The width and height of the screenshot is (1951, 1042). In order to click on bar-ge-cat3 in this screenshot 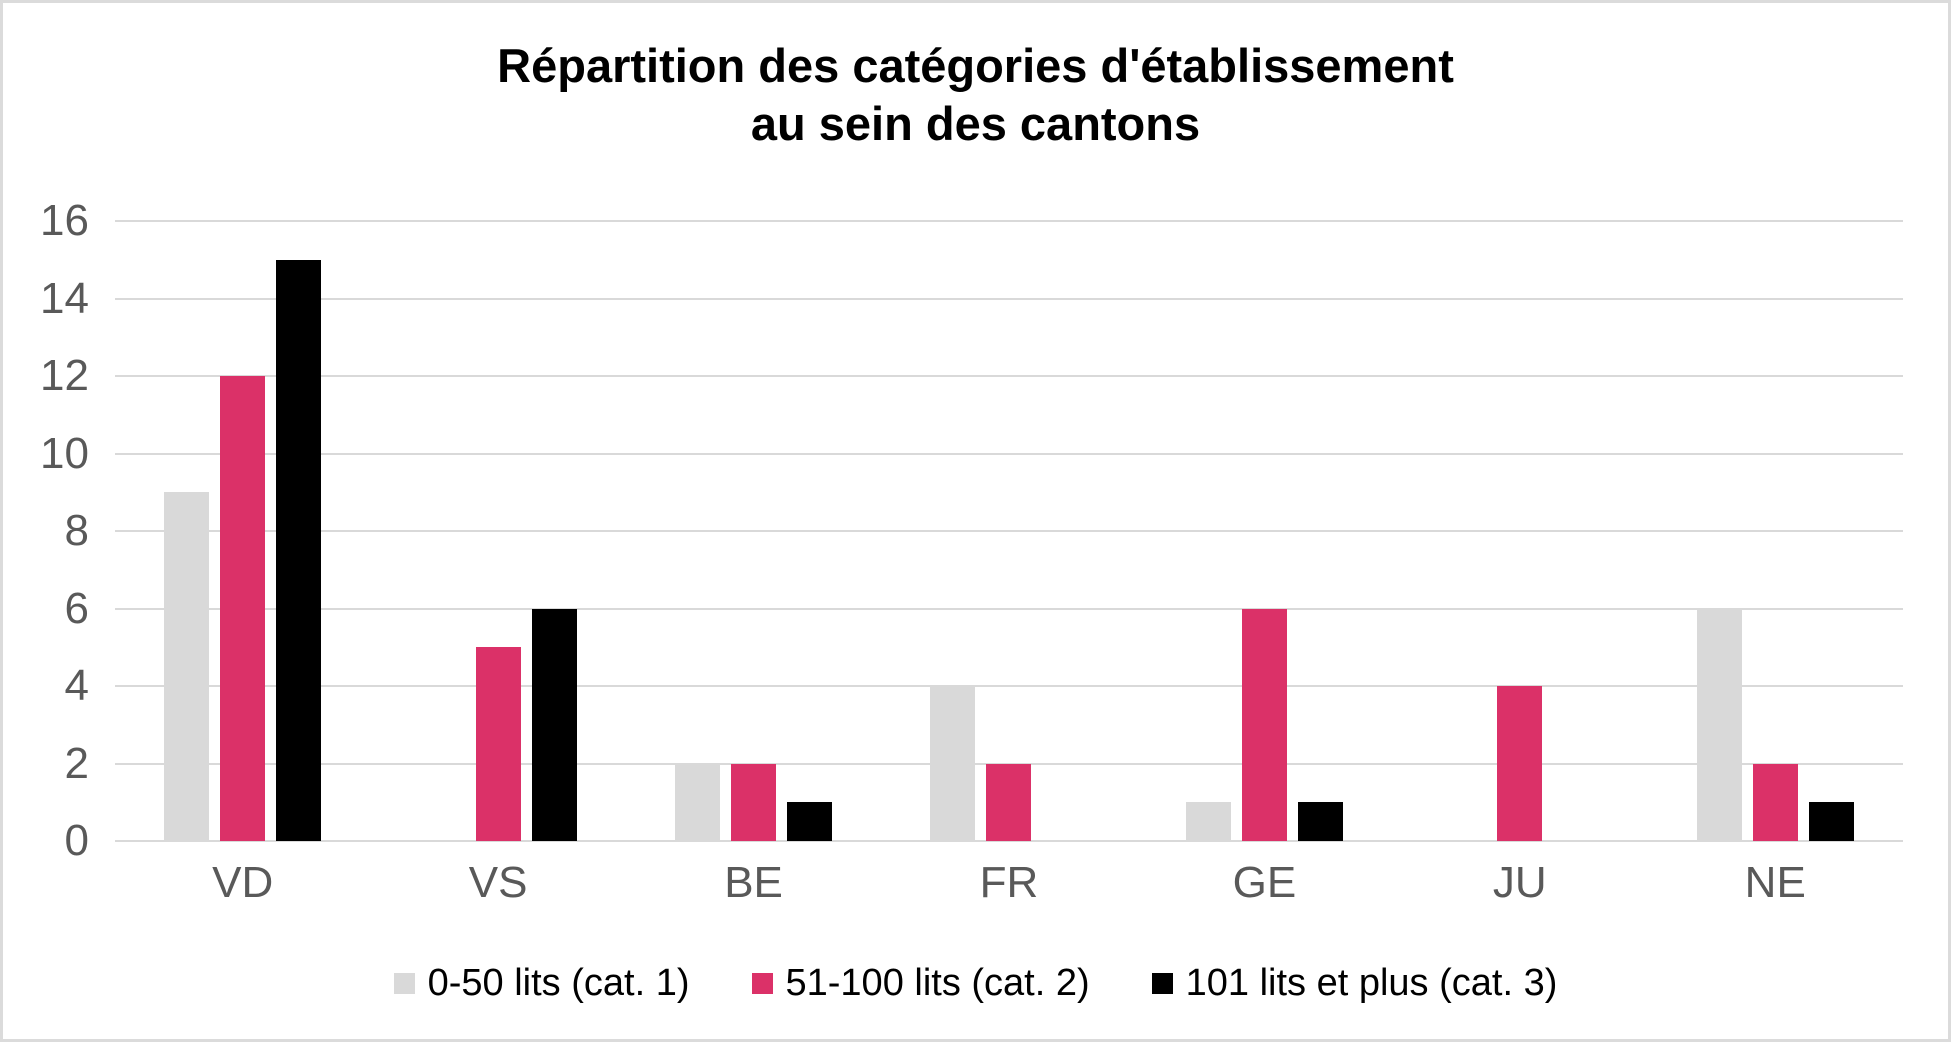, I will do `click(1320, 821)`.